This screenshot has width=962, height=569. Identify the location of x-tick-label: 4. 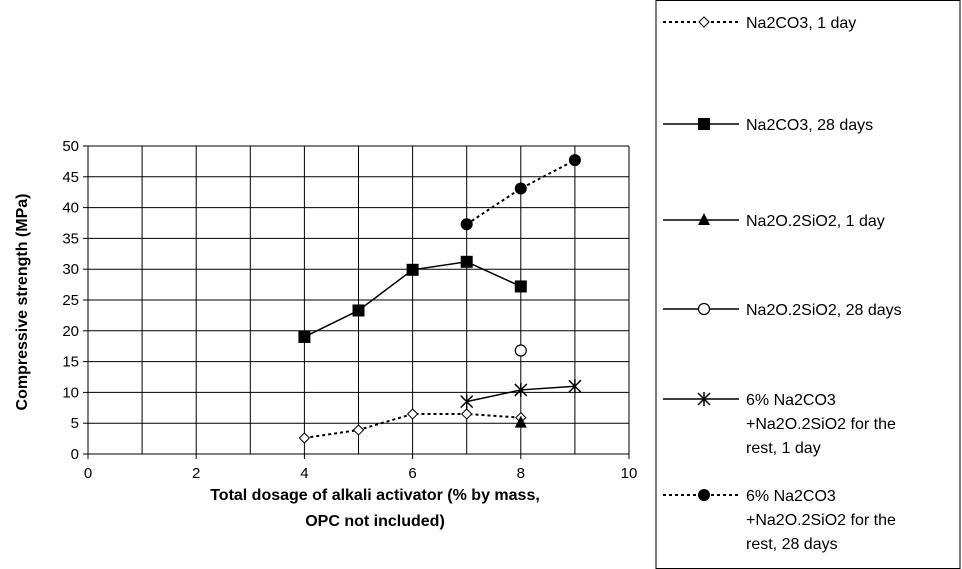
(304, 473).